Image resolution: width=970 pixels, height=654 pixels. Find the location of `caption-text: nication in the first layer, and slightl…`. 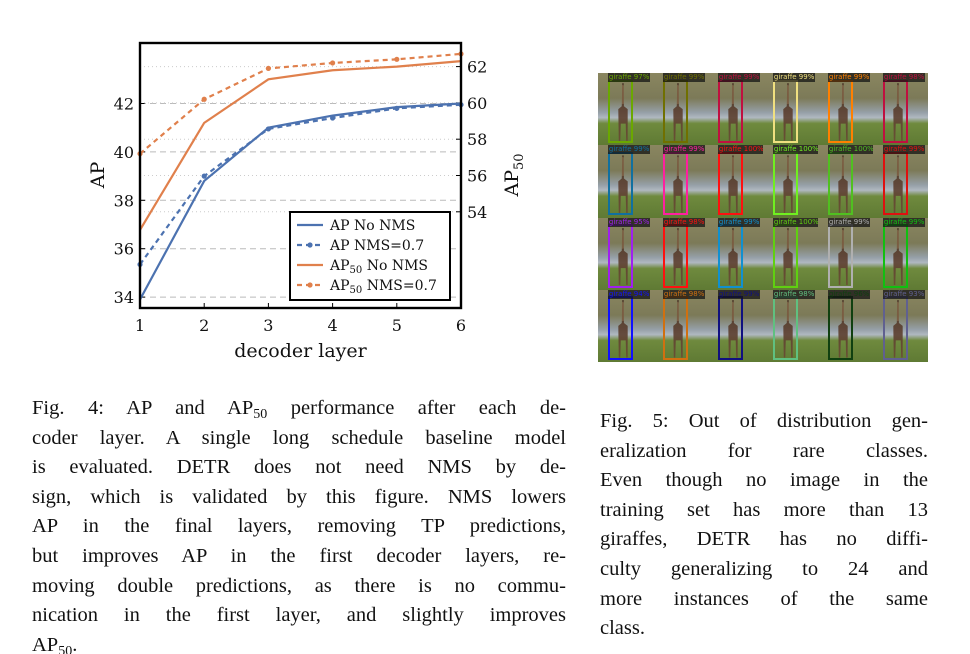

caption-text: nication in the first layer, and slightl… is located at coordinates (299, 615).